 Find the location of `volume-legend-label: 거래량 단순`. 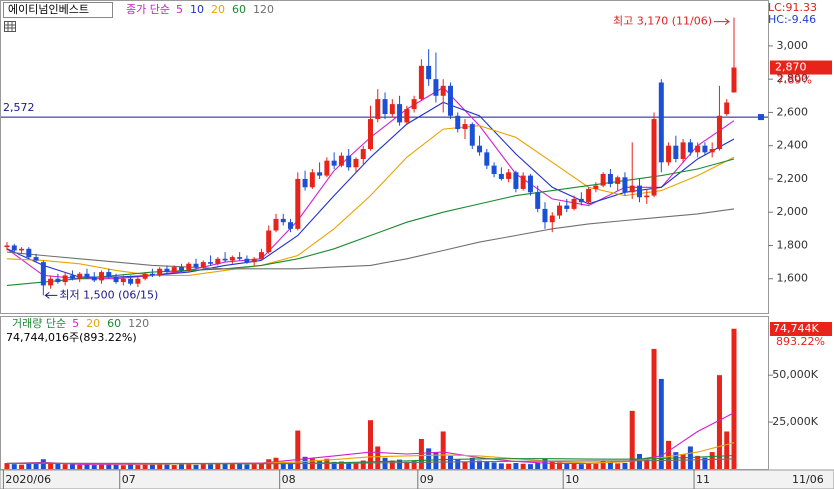

volume-legend-label: 거래량 단순 is located at coordinates (39, 323).